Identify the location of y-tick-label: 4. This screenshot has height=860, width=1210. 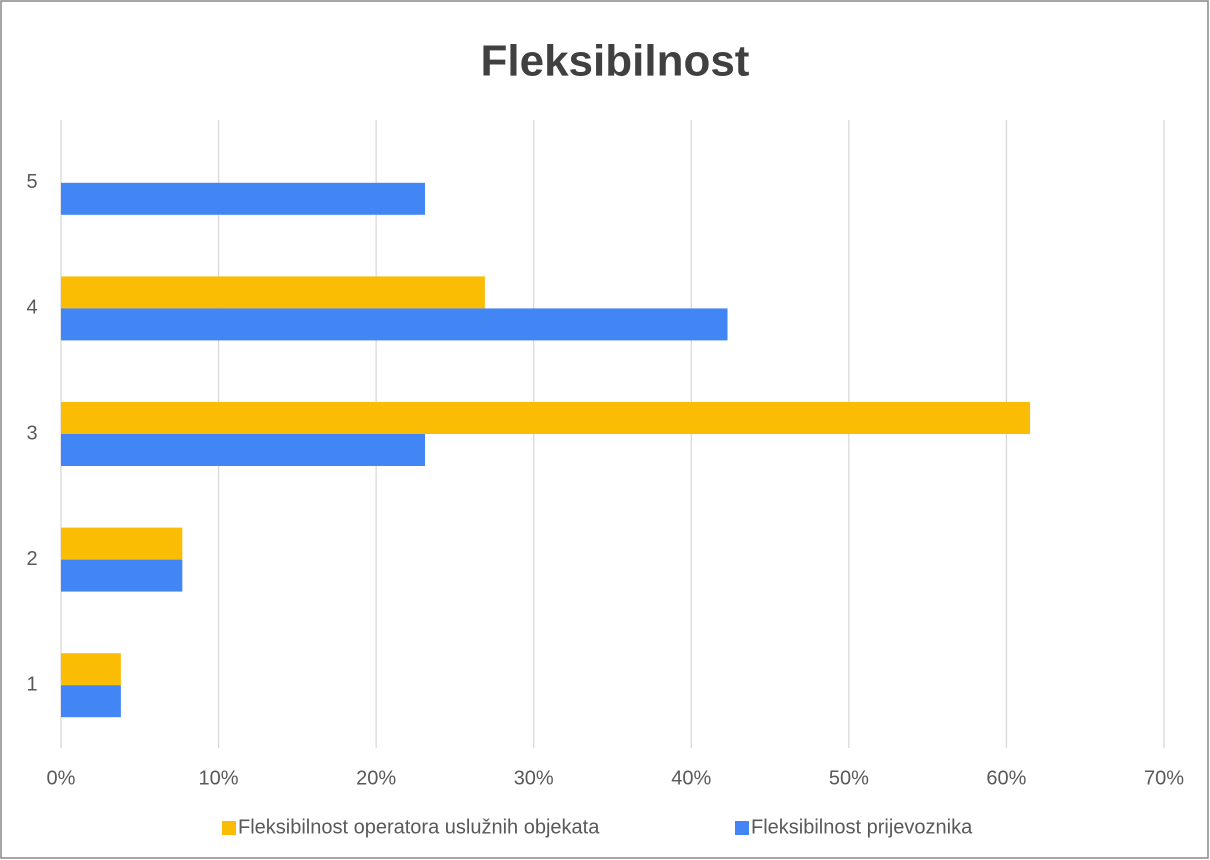
(31, 308).